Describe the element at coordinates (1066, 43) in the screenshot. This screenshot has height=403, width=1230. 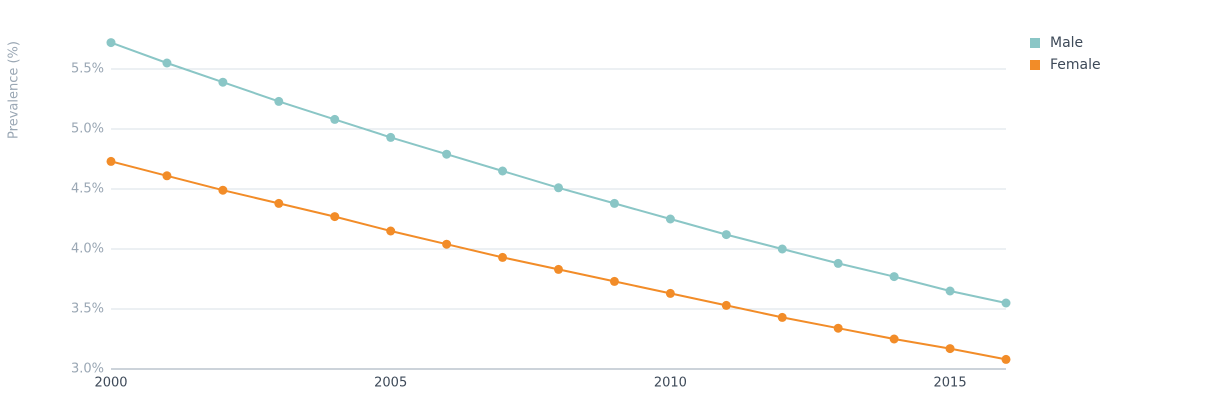
I see `legend-label: Male` at that location.